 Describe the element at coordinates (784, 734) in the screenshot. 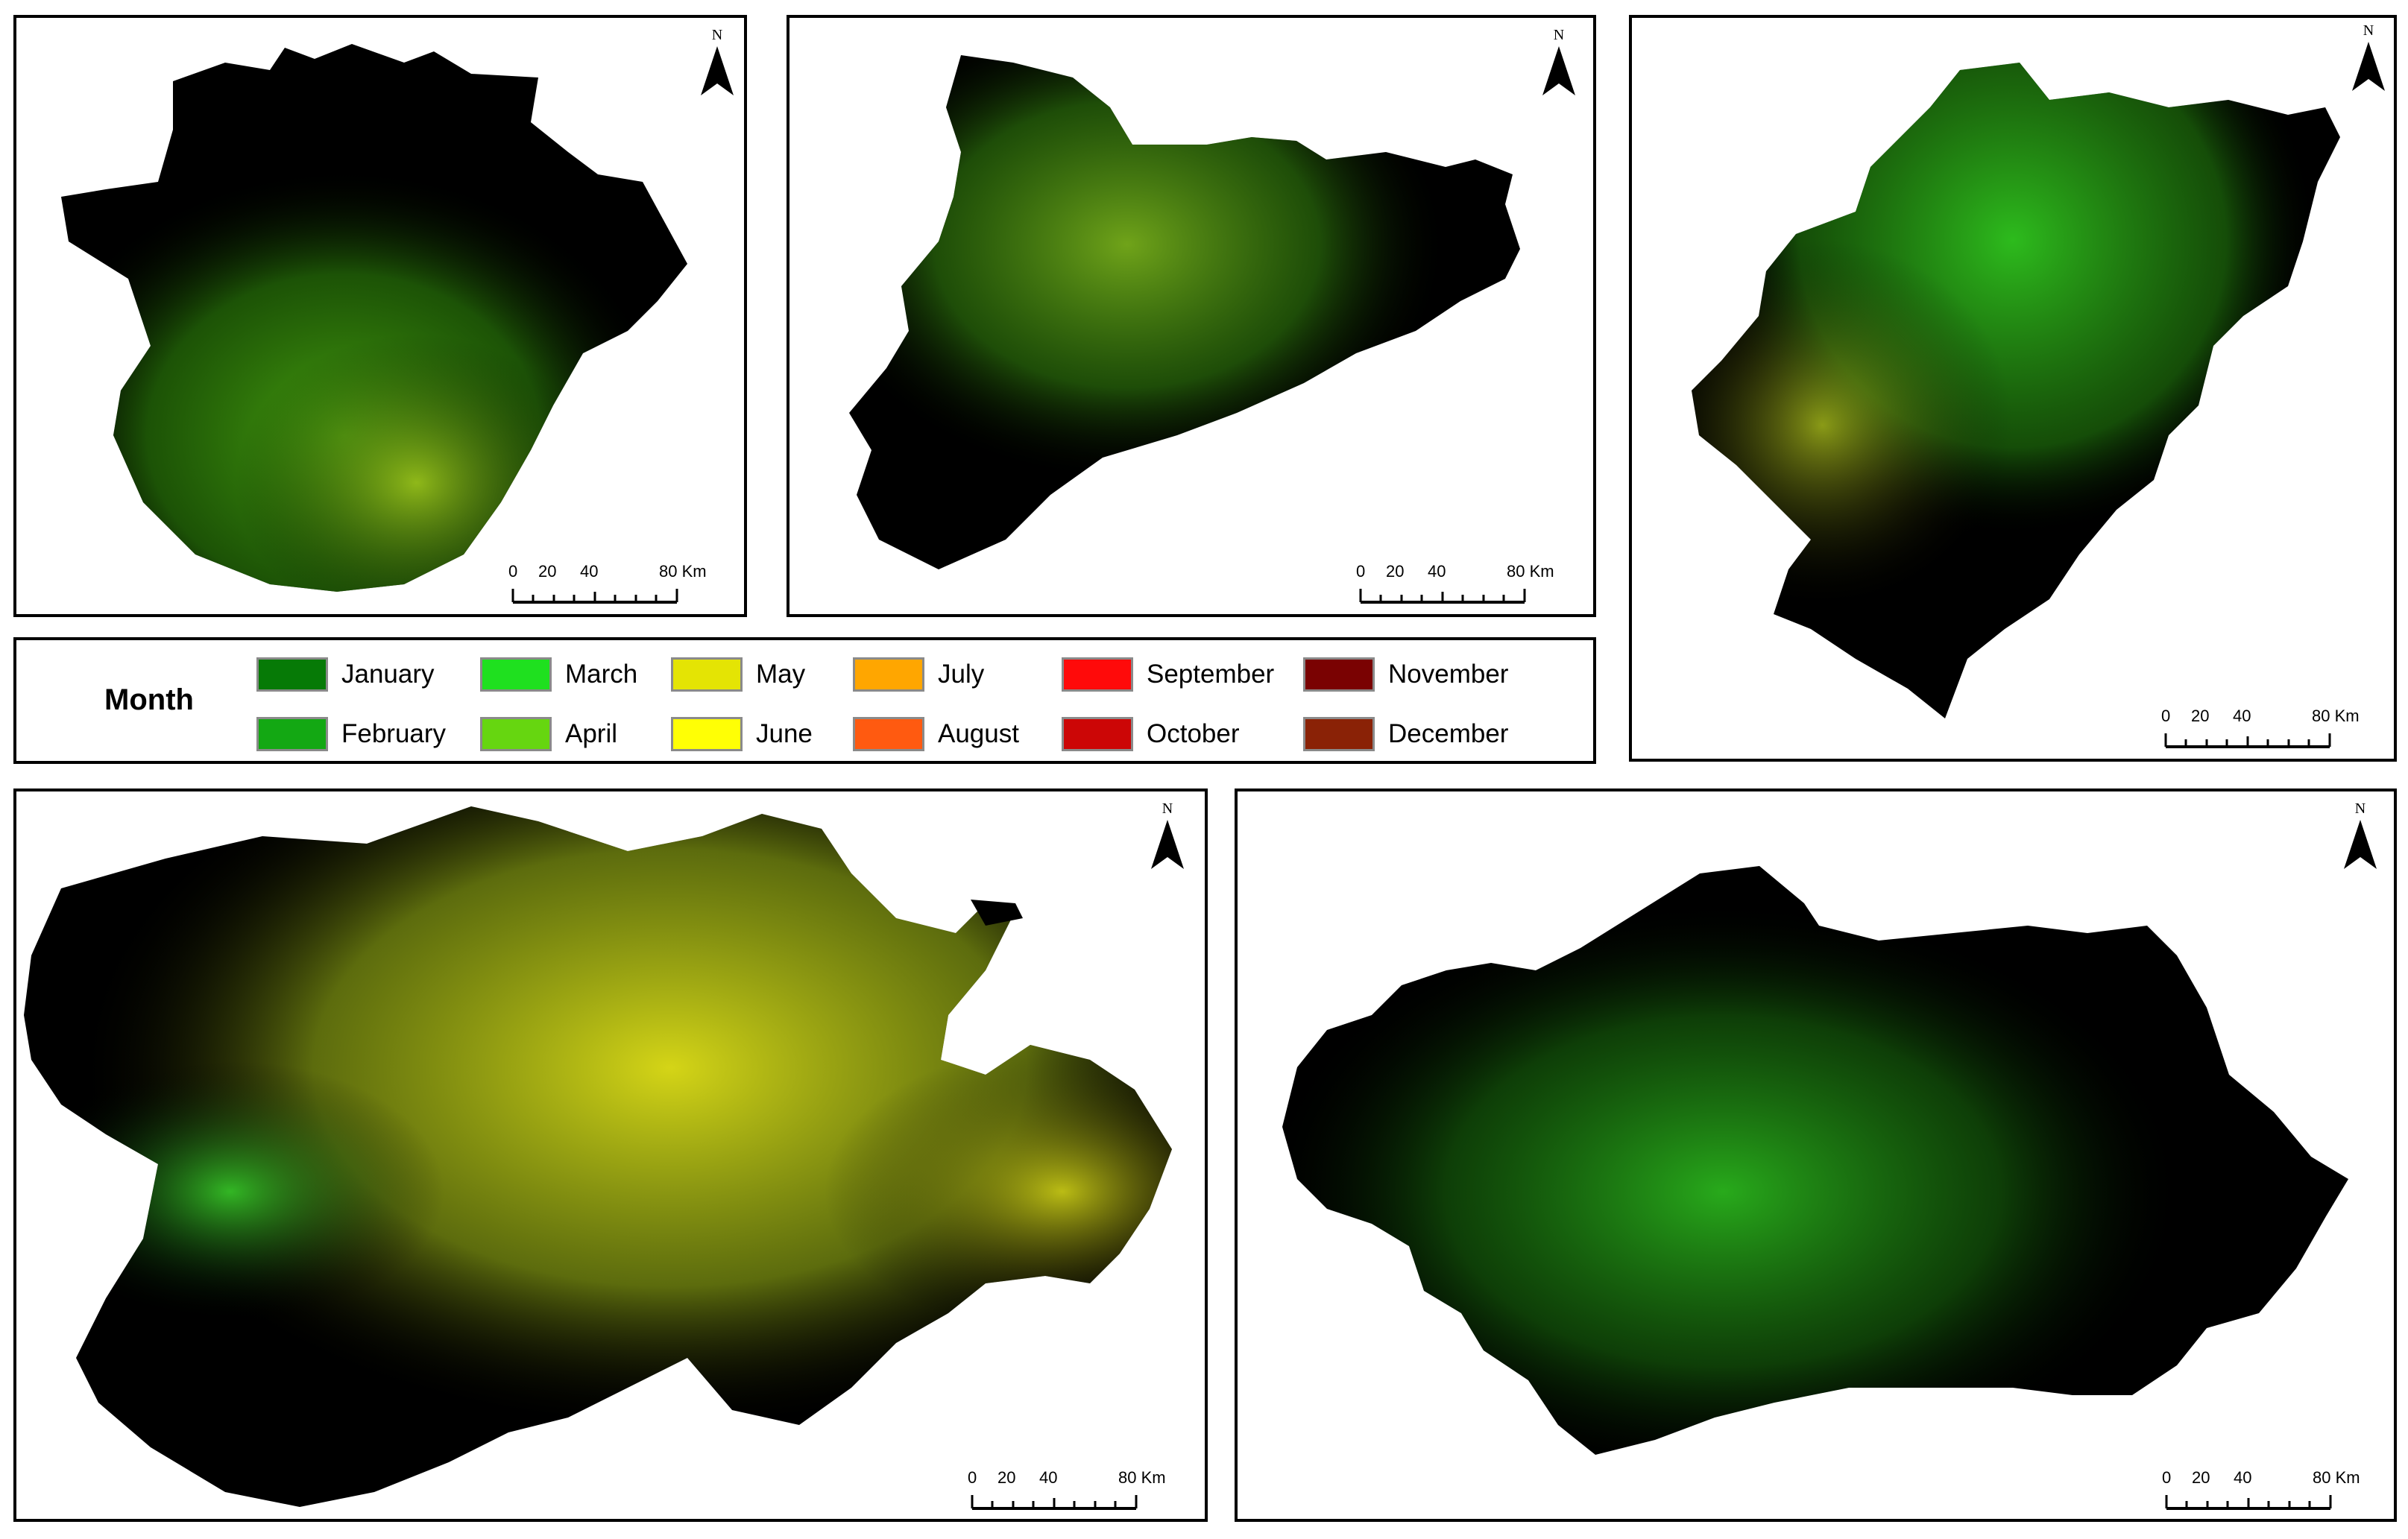

I see `legend-label: June` at that location.